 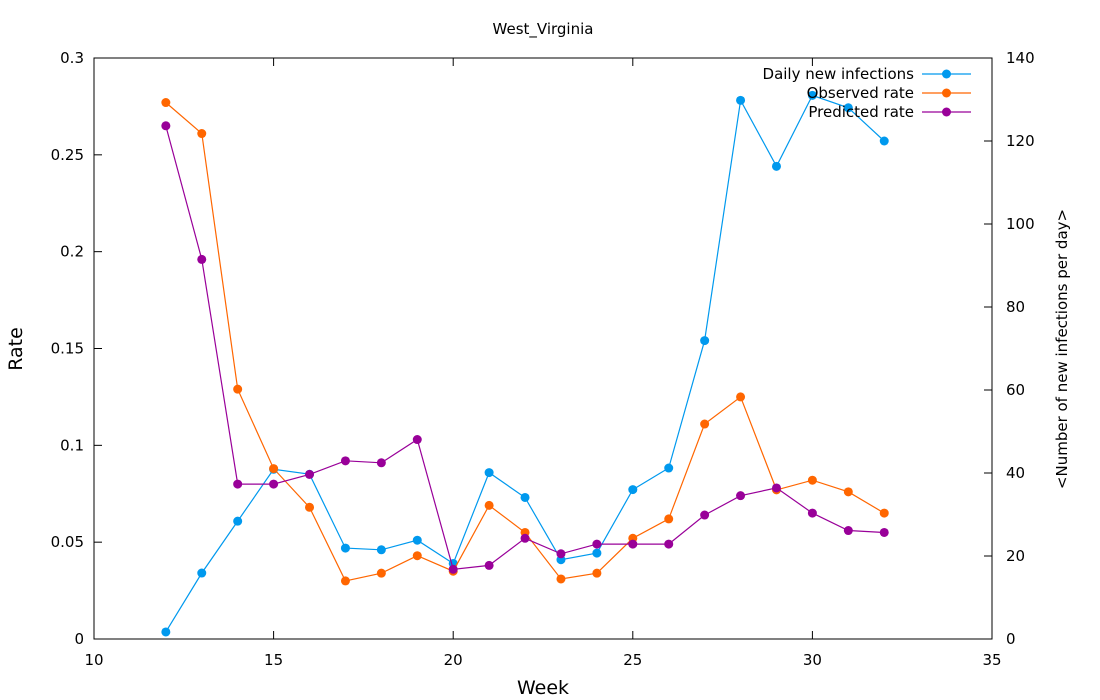 What do you see at coordinates (861, 112) in the screenshot?
I see `legend-label-predicted-rate: Predicted rate` at bounding box center [861, 112].